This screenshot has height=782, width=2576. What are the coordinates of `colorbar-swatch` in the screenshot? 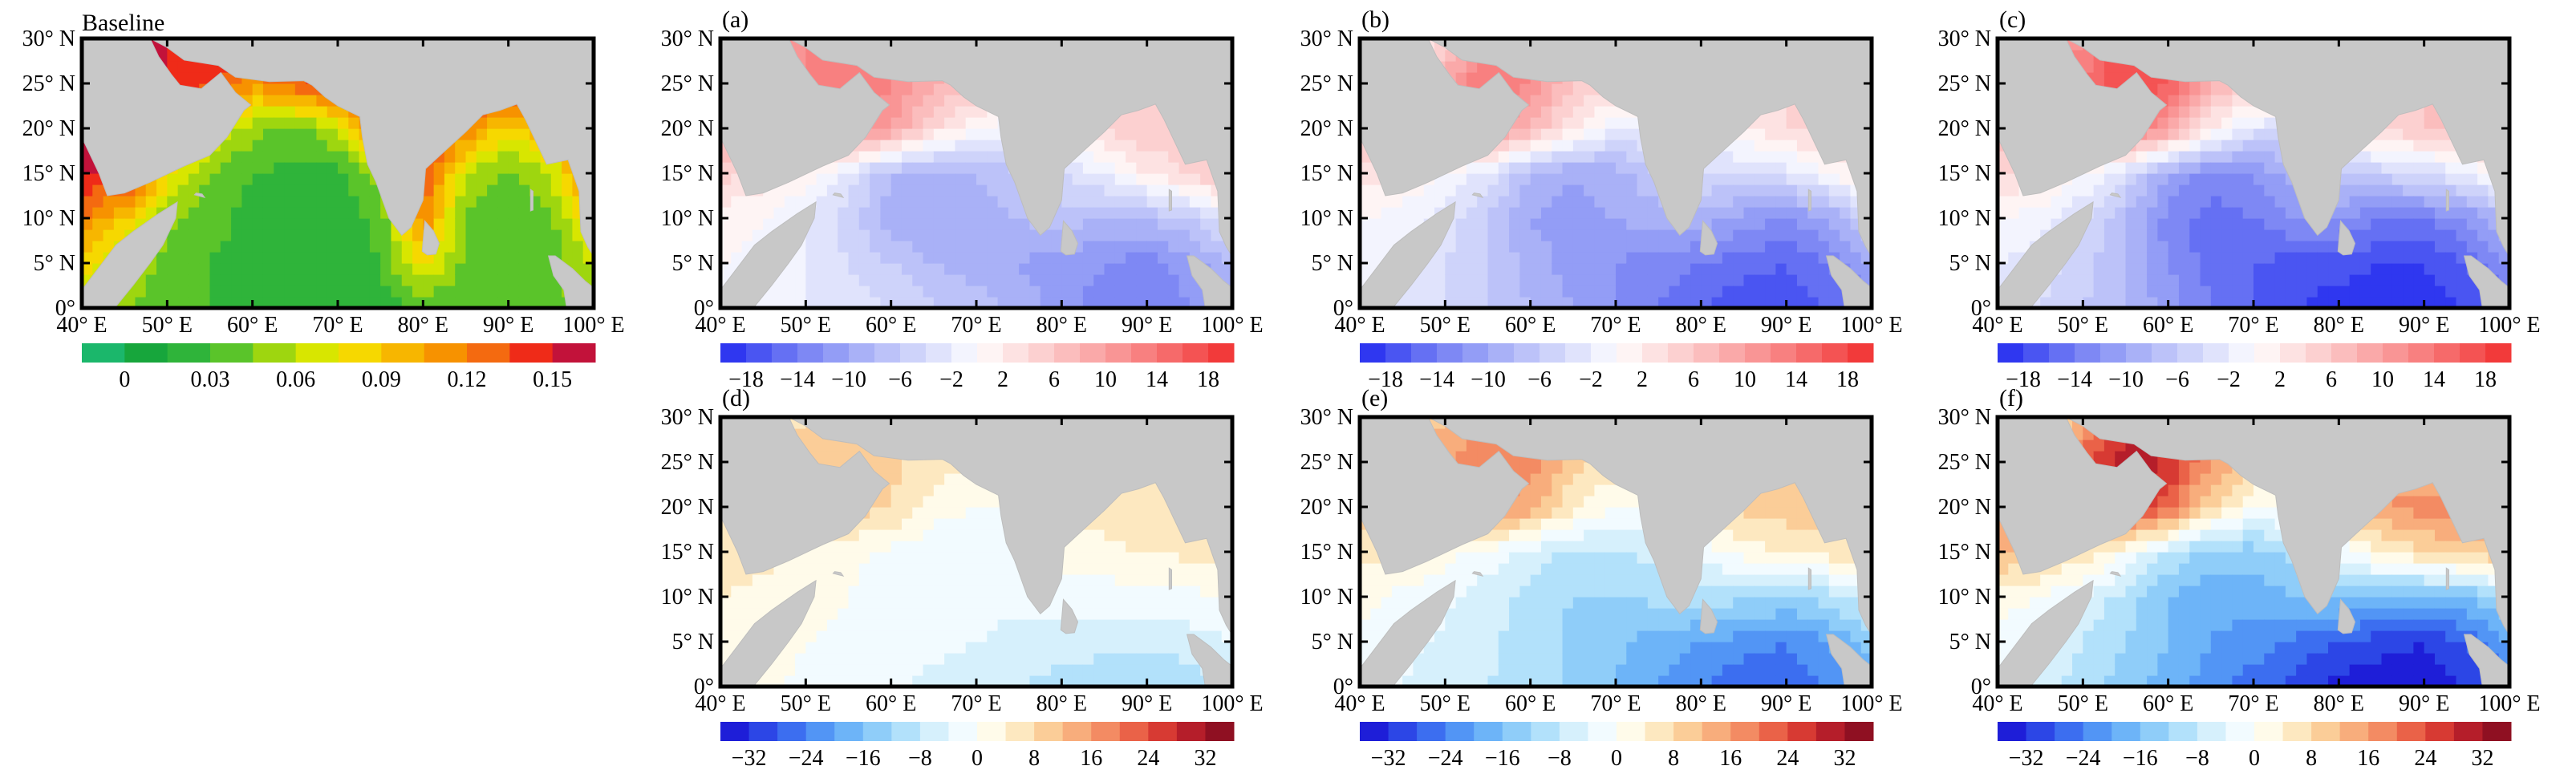 It's located at (1630, 353).